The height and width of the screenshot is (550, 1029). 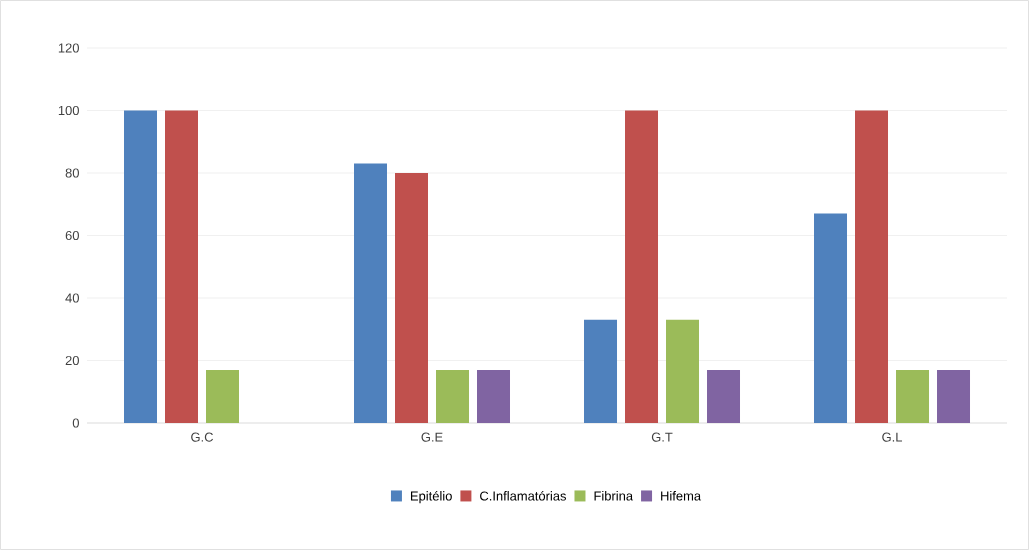 I want to click on y-tick-label: 40, so click(x=72, y=298).